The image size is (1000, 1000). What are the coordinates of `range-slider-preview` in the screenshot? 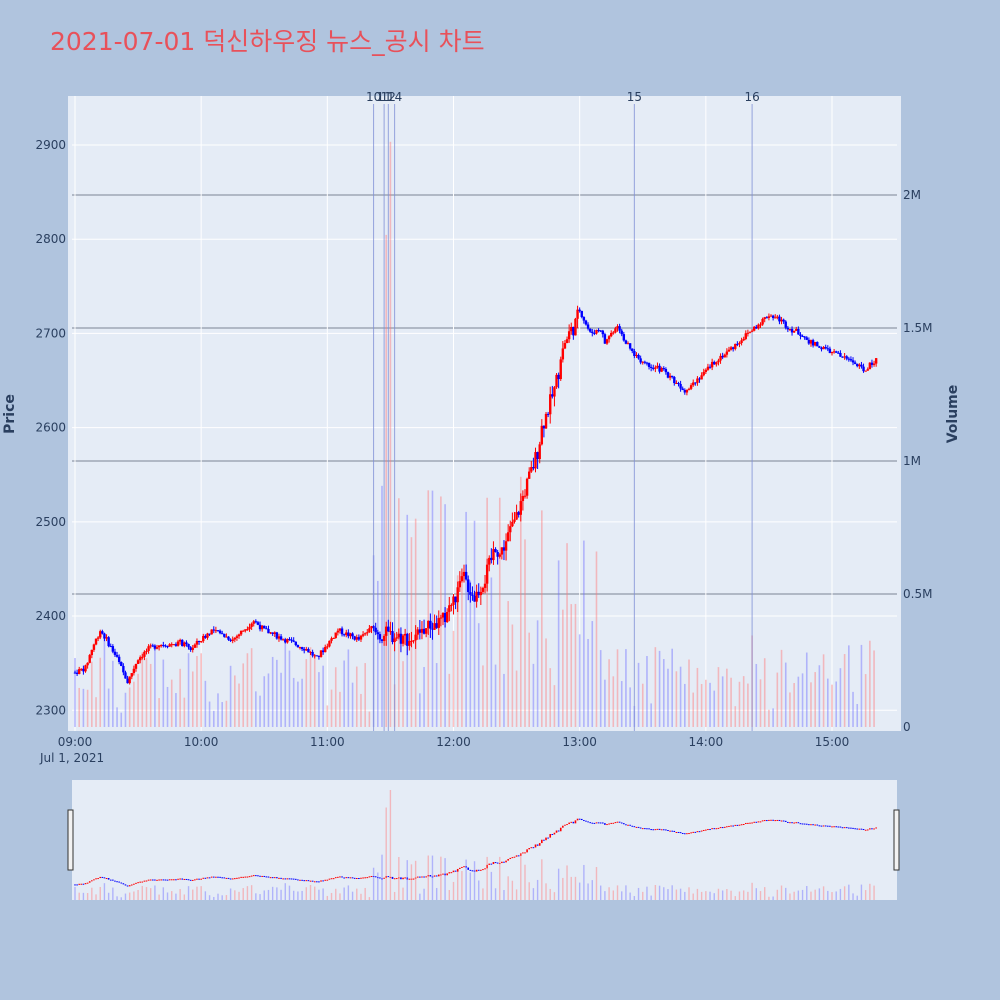 It's located at (475, 845).